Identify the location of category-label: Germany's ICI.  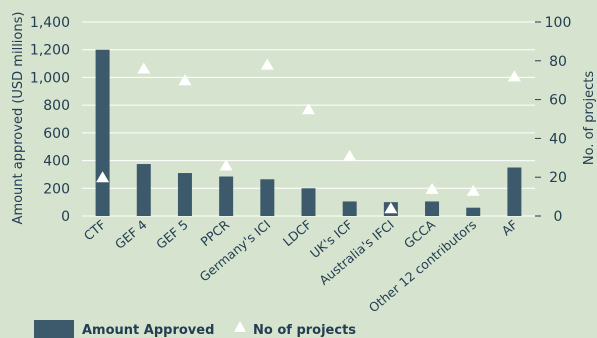
(235, 251).